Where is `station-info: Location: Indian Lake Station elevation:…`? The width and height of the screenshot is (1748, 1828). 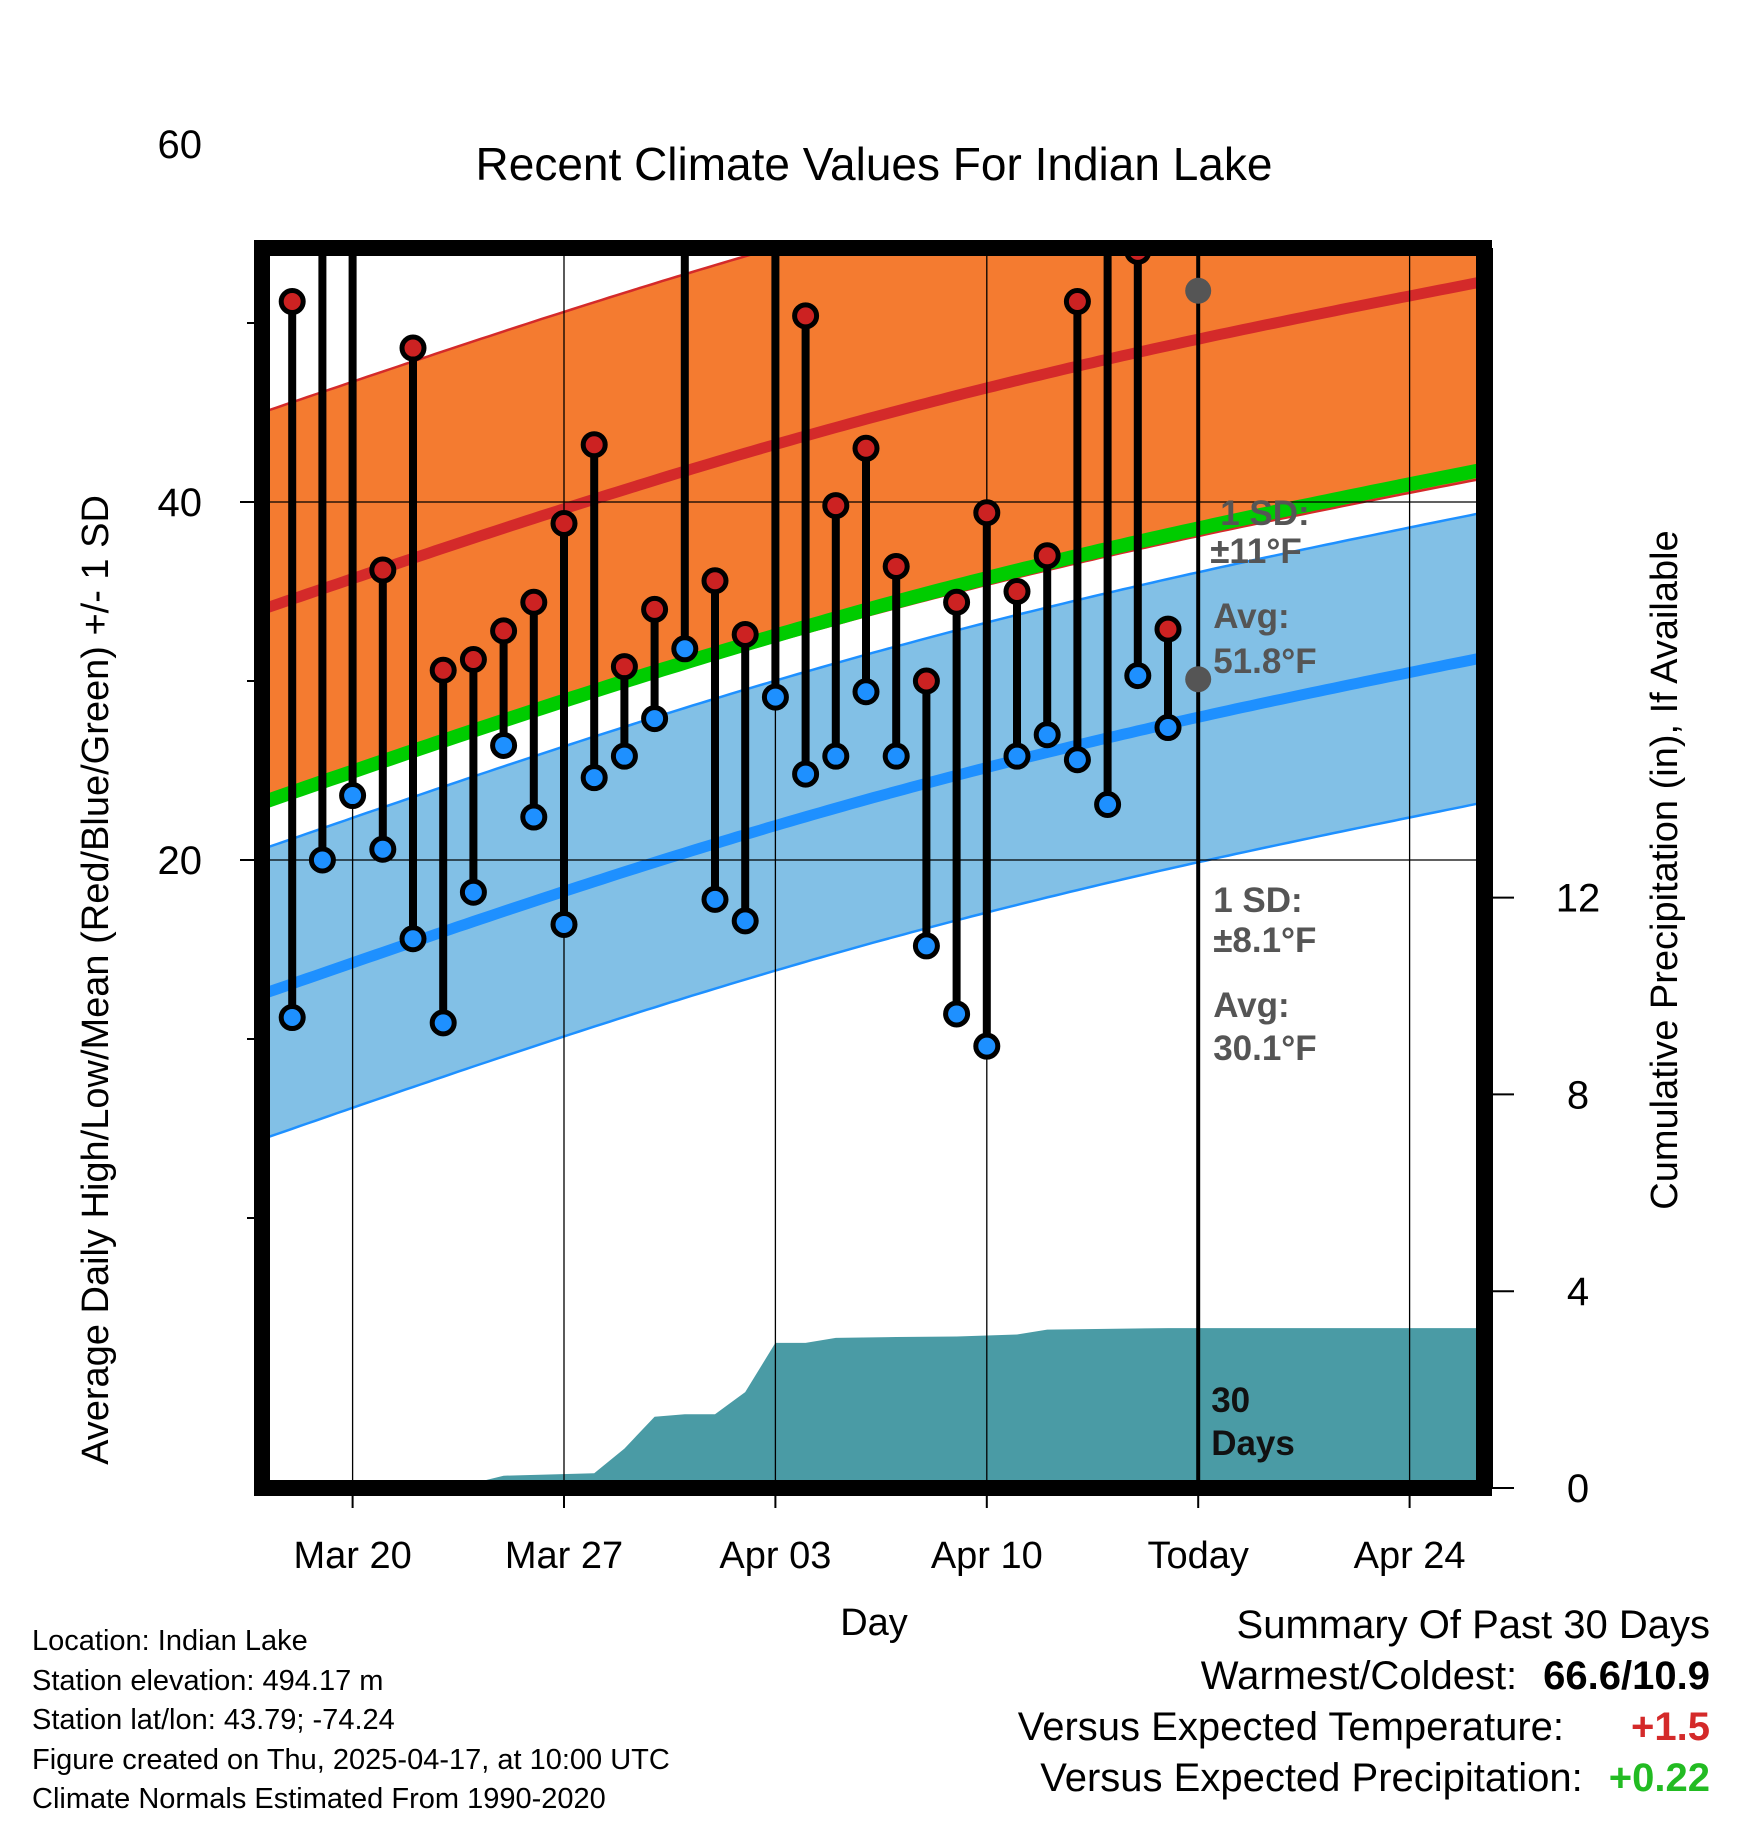
station-info: Location: Indian Lake Station elevation:… is located at coordinates (351, 1721).